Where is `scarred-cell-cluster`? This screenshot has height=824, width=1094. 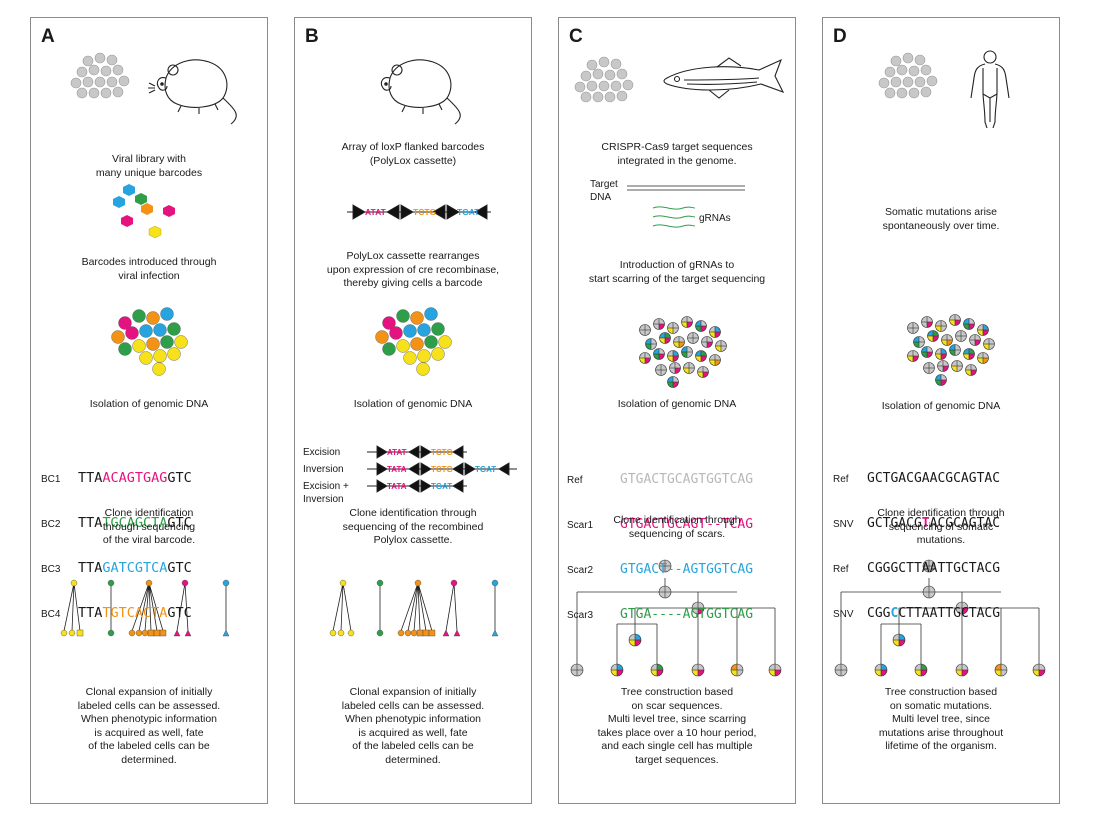 scarred-cell-cluster is located at coordinates (683, 352).